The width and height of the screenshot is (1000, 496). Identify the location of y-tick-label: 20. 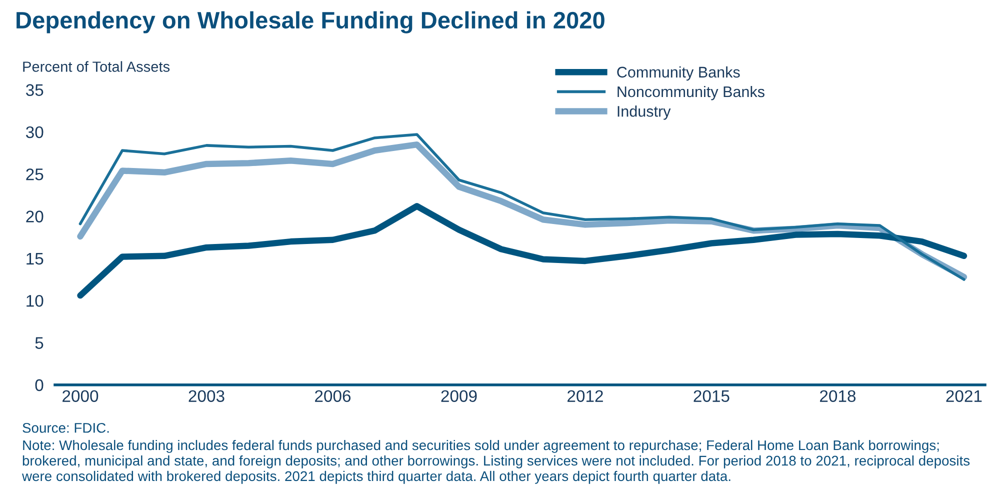
(35, 216).